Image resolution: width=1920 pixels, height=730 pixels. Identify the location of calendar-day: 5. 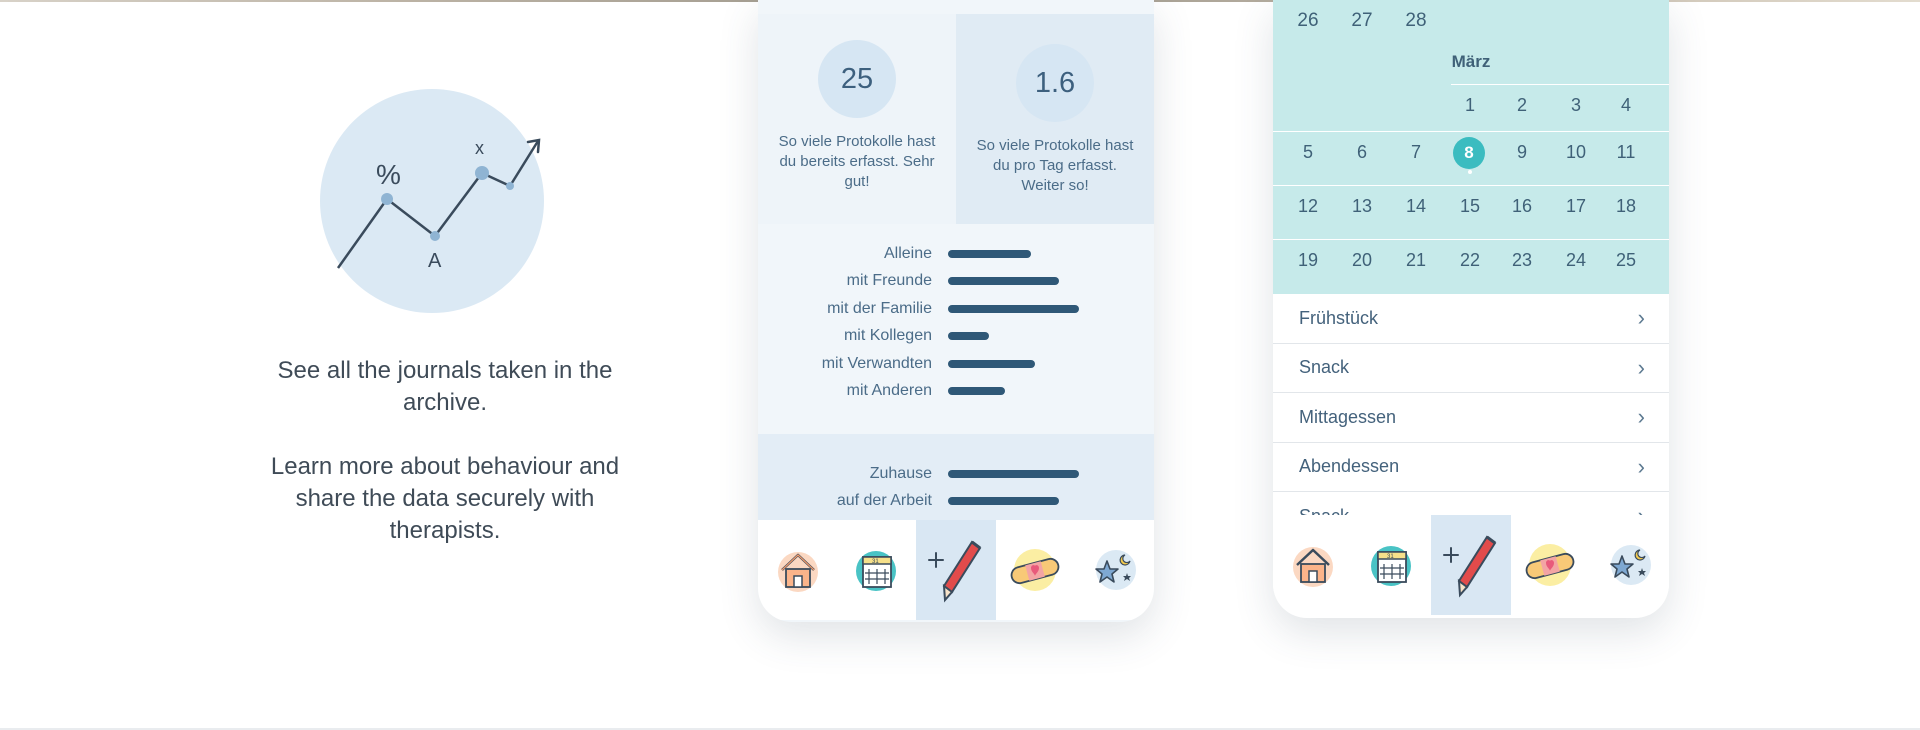
(1307, 152).